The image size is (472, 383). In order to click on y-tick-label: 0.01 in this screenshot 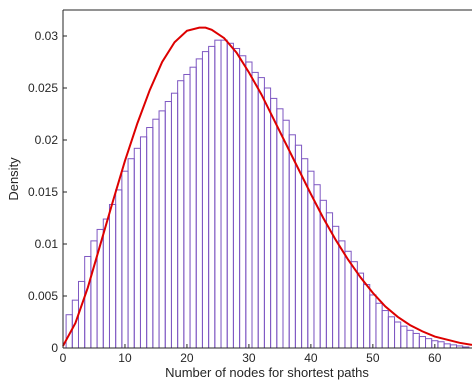, I will do `click(47, 244)`.